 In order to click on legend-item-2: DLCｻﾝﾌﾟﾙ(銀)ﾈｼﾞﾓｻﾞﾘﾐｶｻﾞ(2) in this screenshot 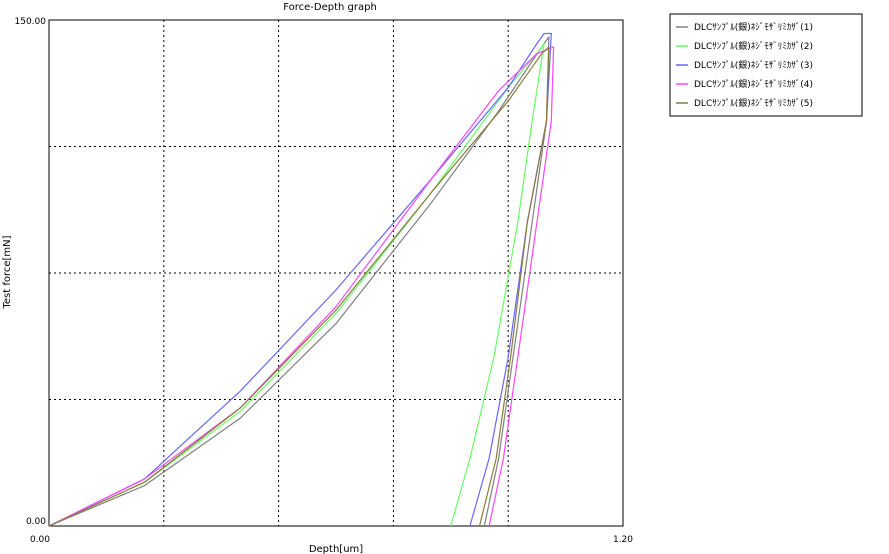, I will do `click(744, 46)`.